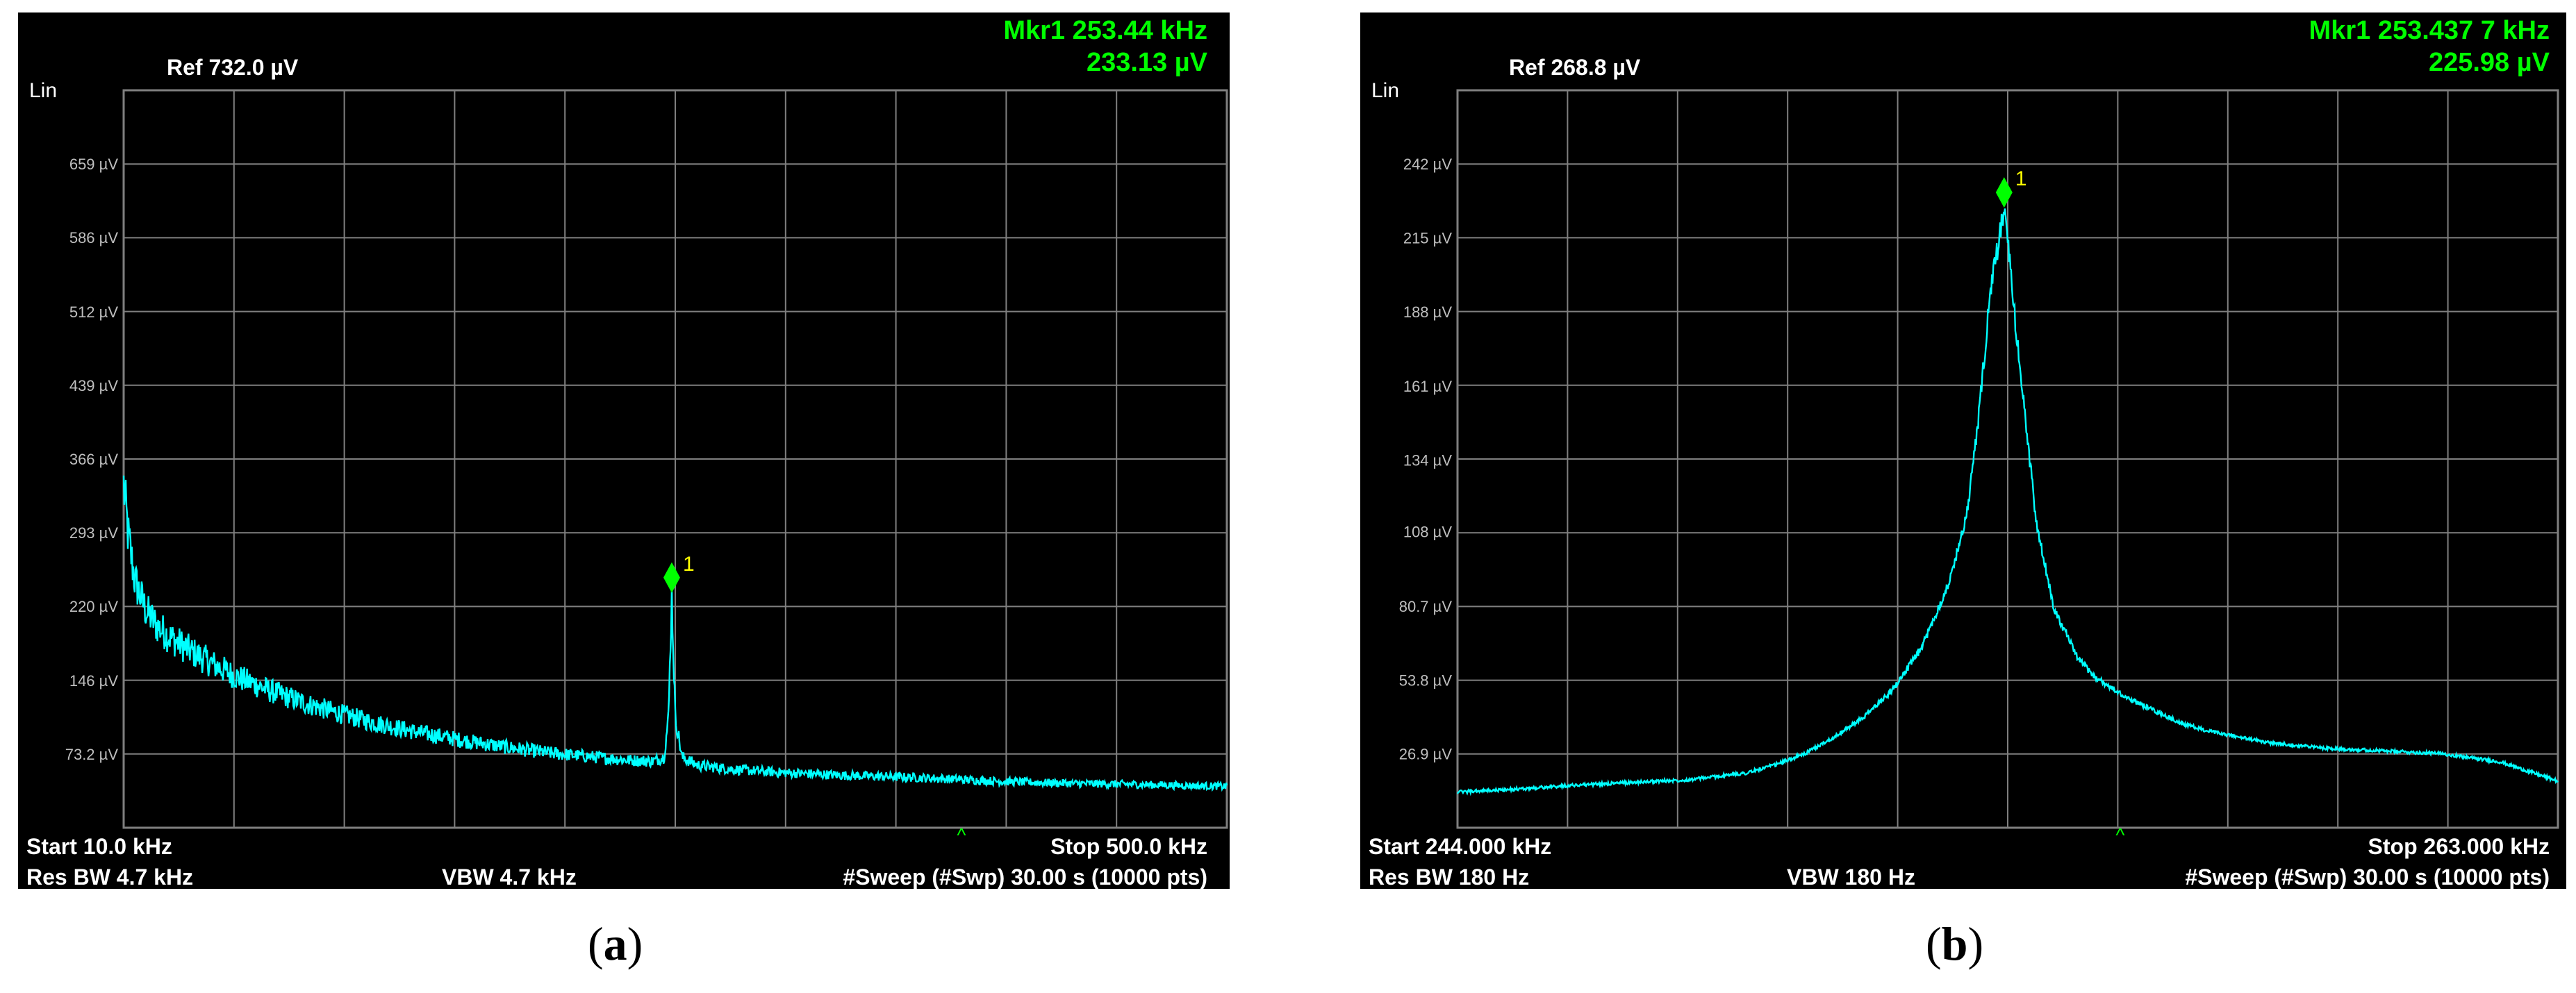 This screenshot has height=993, width=2576. I want to click on marker-frequency-readout: Mkr1 253.437 7 kHz, so click(2430, 30).